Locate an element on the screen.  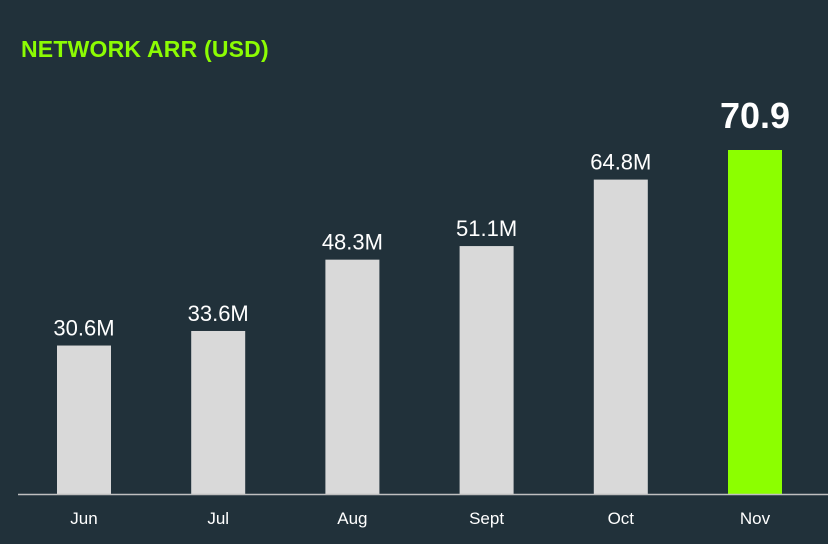
bar-aug is located at coordinates (352, 376).